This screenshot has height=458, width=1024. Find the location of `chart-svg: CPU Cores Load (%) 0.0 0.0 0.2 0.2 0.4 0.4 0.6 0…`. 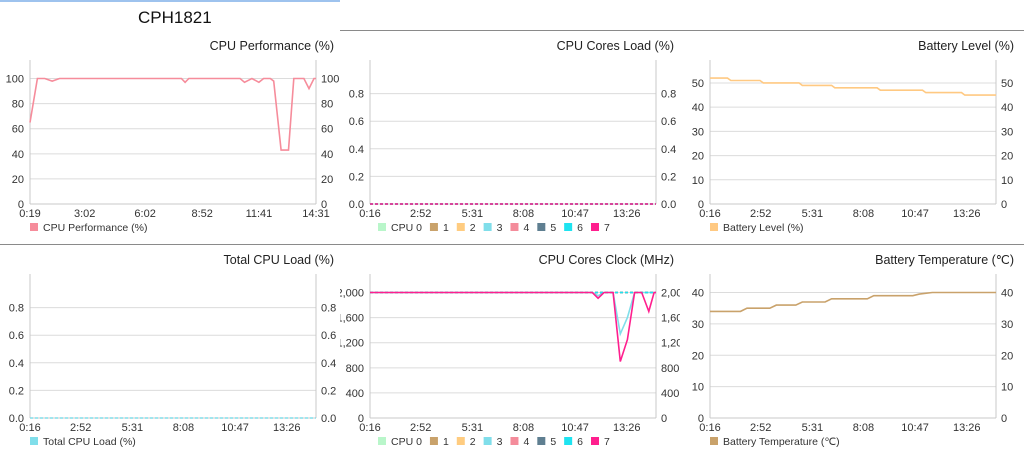

chart-svg: CPU Cores Load (%) 0.0 0.0 0.2 0.2 0.4 0.4 0.6 0… is located at coordinates (513, 136).